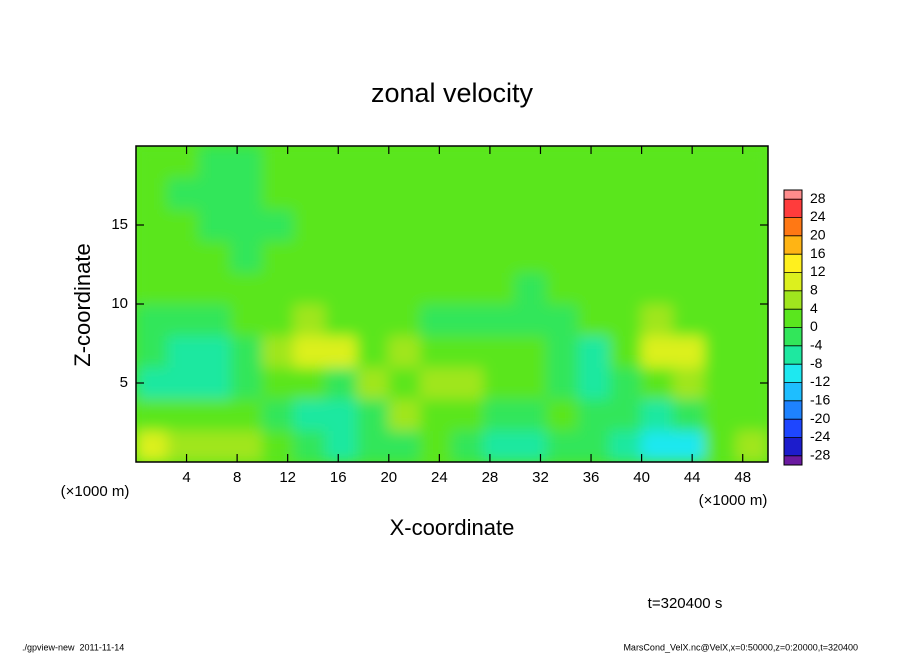 This screenshot has width=904, height=654. What do you see at coordinates (452, 527) in the screenshot?
I see `x-axis-label: X-coordinate` at bounding box center [452, 527].